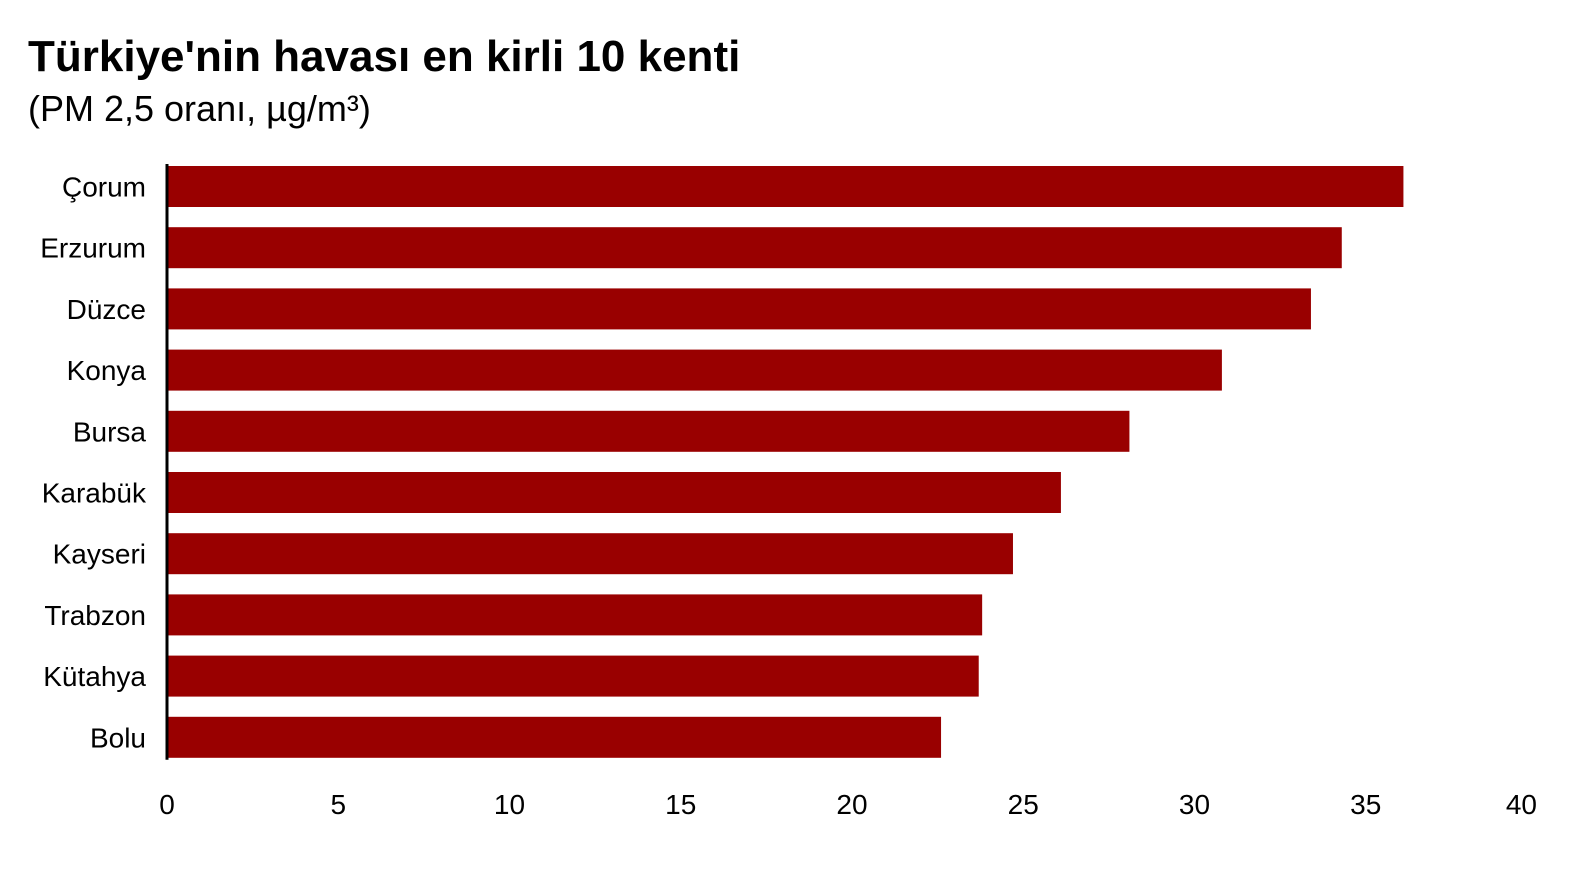 The width and height of the screenshot is (1589, 875). What do you see at coordinates (99, 554) in the screenshot?
I see `category-label: Kayseri` at bounding box center [99, 554].